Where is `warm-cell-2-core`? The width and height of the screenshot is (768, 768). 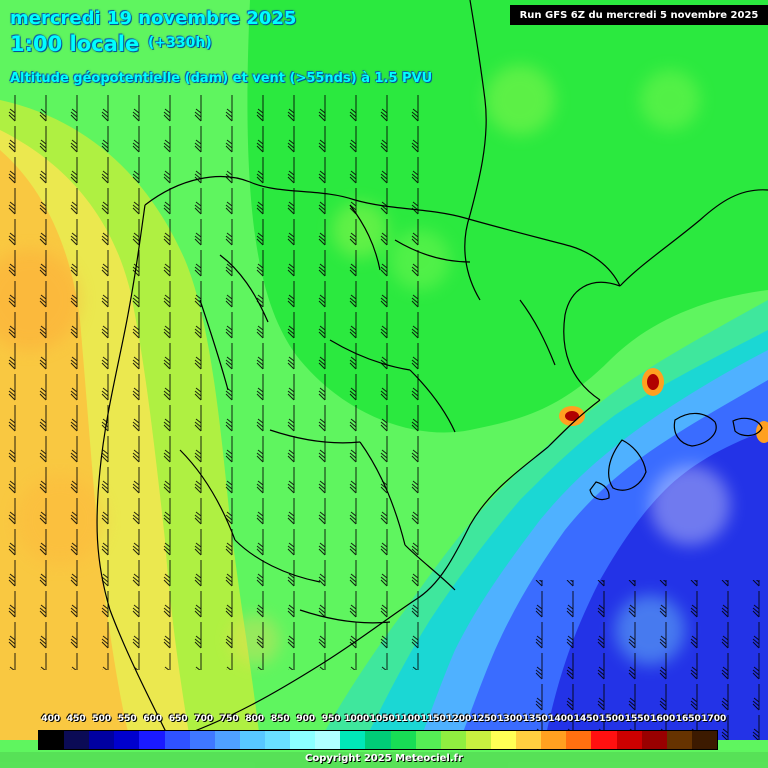 warm-cell-2-core is located at coordinates (572, 416).